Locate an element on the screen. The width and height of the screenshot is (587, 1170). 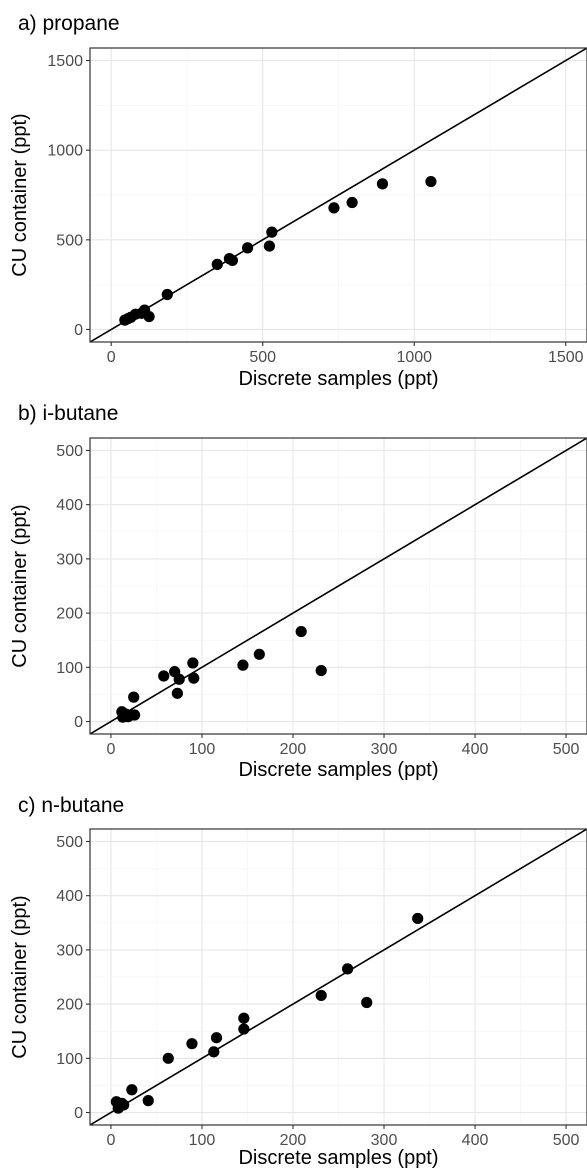
x-tick-label: 1500 is located at coordinates (566, 357).